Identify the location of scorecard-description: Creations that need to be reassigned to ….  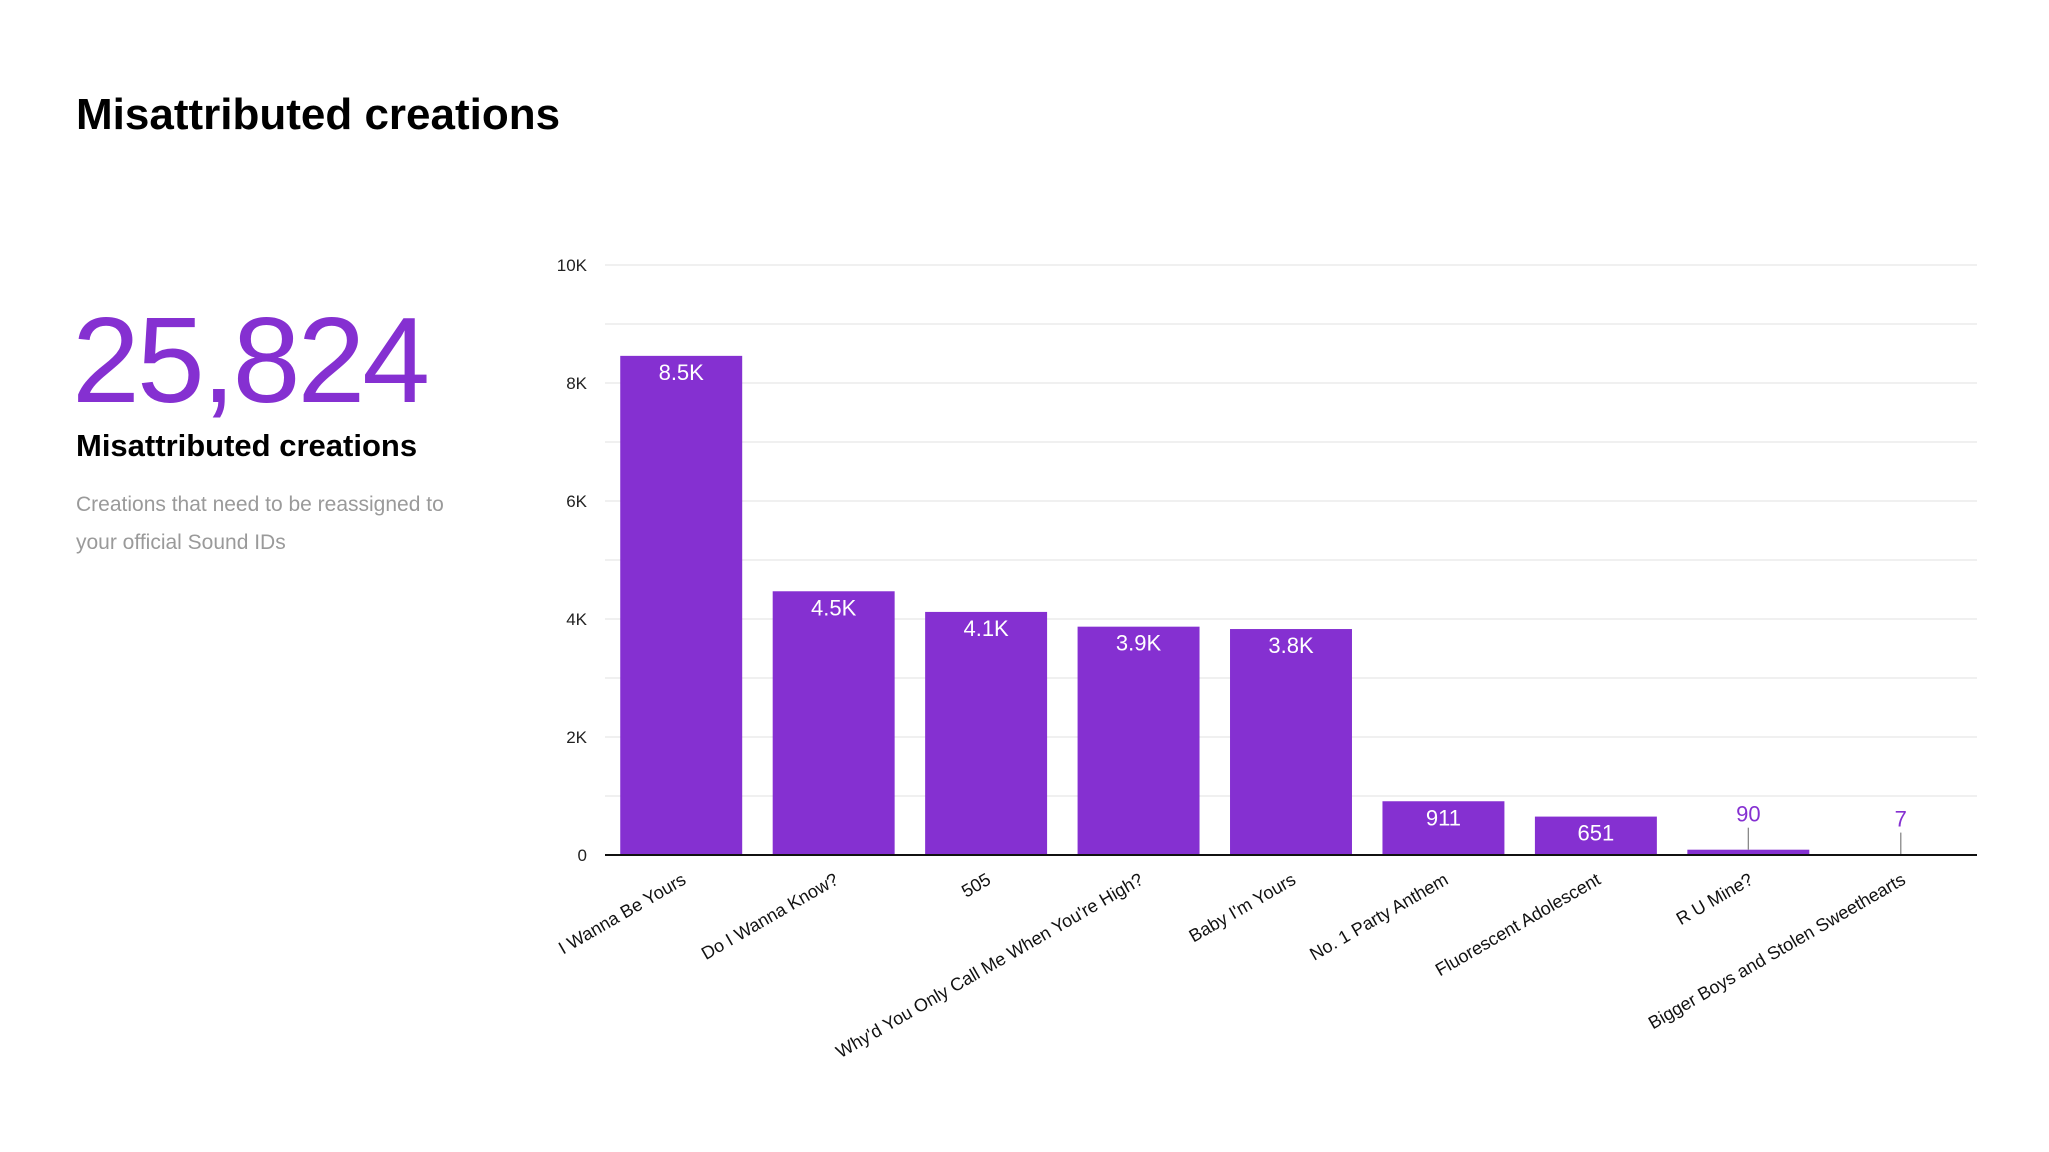
(260, 523).